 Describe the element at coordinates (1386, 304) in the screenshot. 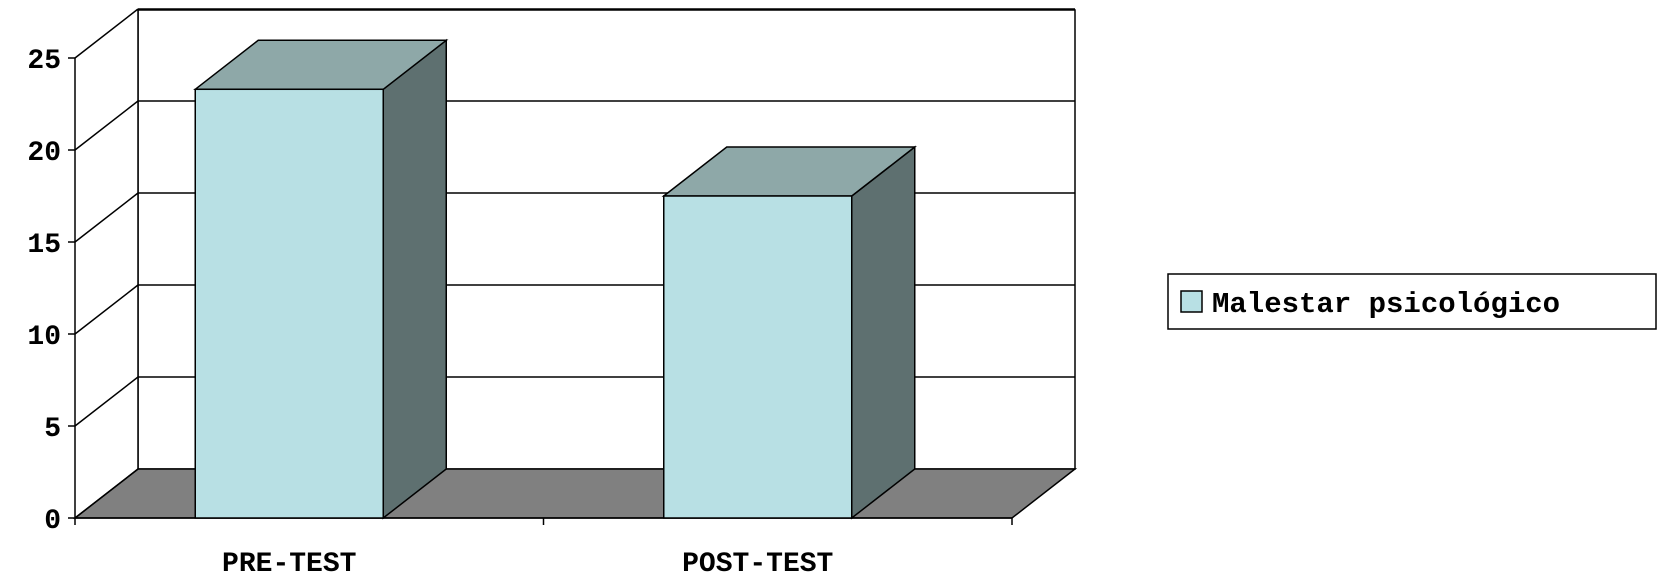

I see `legend-label: Malestar psicológico` at that location.